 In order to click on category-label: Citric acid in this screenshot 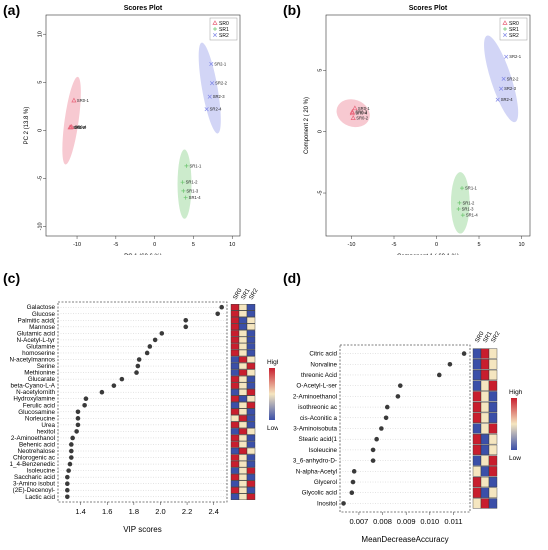, I will do `click(323, 354)`.